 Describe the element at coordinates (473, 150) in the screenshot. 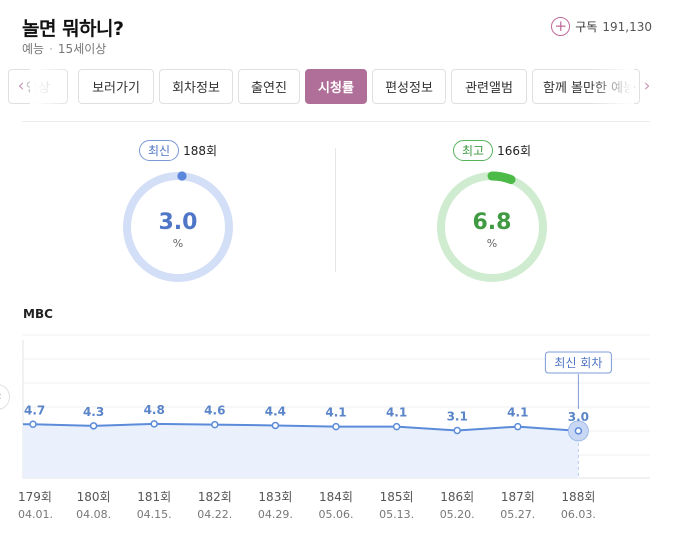

I see `best-badge: 최고` at that location.